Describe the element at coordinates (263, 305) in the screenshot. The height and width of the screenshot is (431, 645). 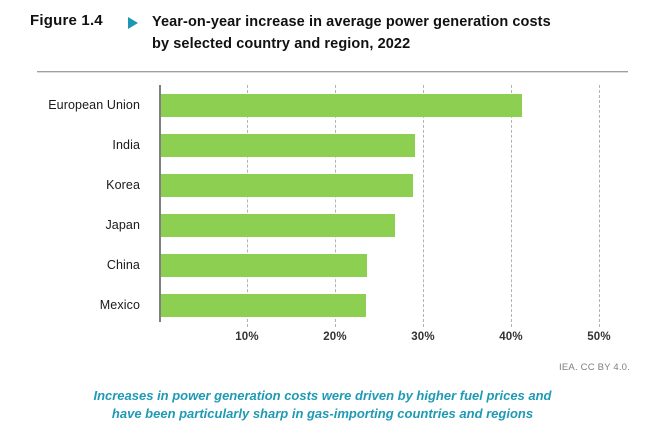
I see `bar-mexico` at that location.